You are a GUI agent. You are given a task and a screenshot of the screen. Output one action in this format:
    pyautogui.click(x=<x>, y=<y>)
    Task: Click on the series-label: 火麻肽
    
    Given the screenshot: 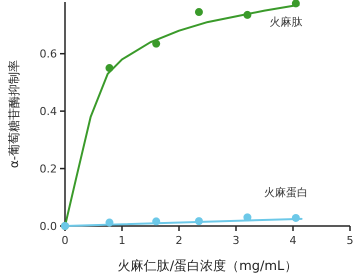 What is the action you would take?
    pyautogui.click(x=285, y=21)
    